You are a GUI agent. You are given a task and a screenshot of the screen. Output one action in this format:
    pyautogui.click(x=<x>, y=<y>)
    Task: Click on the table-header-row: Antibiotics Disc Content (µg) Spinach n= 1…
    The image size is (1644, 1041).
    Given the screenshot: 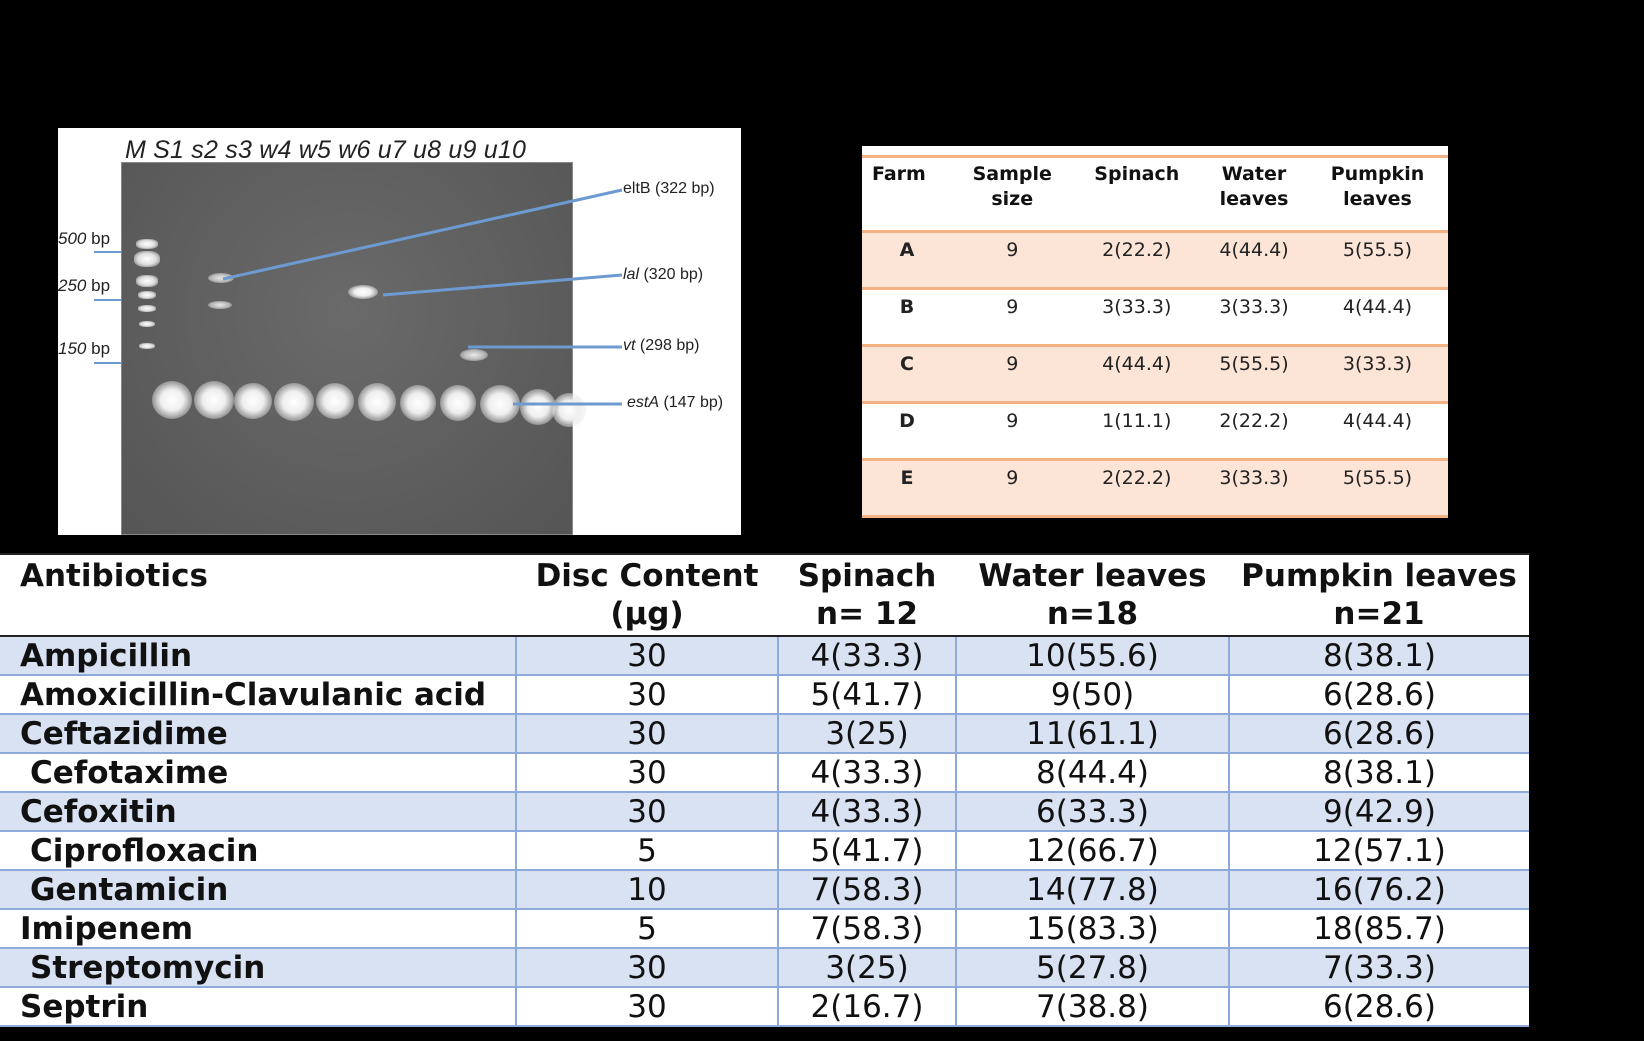 What is the action you would take?
    pyautogui.click(x=764, y=595)
    